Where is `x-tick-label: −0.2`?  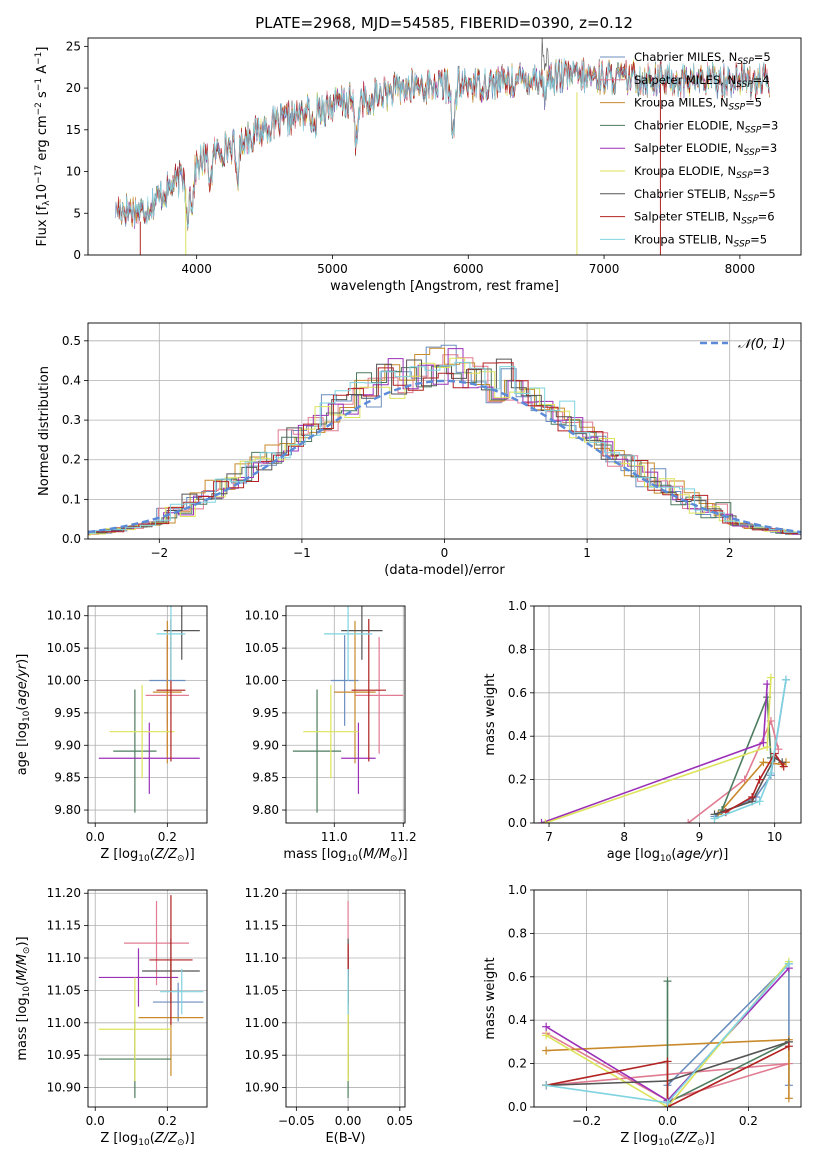 x-tick-label: −0.2 is located at coordinates (586, 1121).